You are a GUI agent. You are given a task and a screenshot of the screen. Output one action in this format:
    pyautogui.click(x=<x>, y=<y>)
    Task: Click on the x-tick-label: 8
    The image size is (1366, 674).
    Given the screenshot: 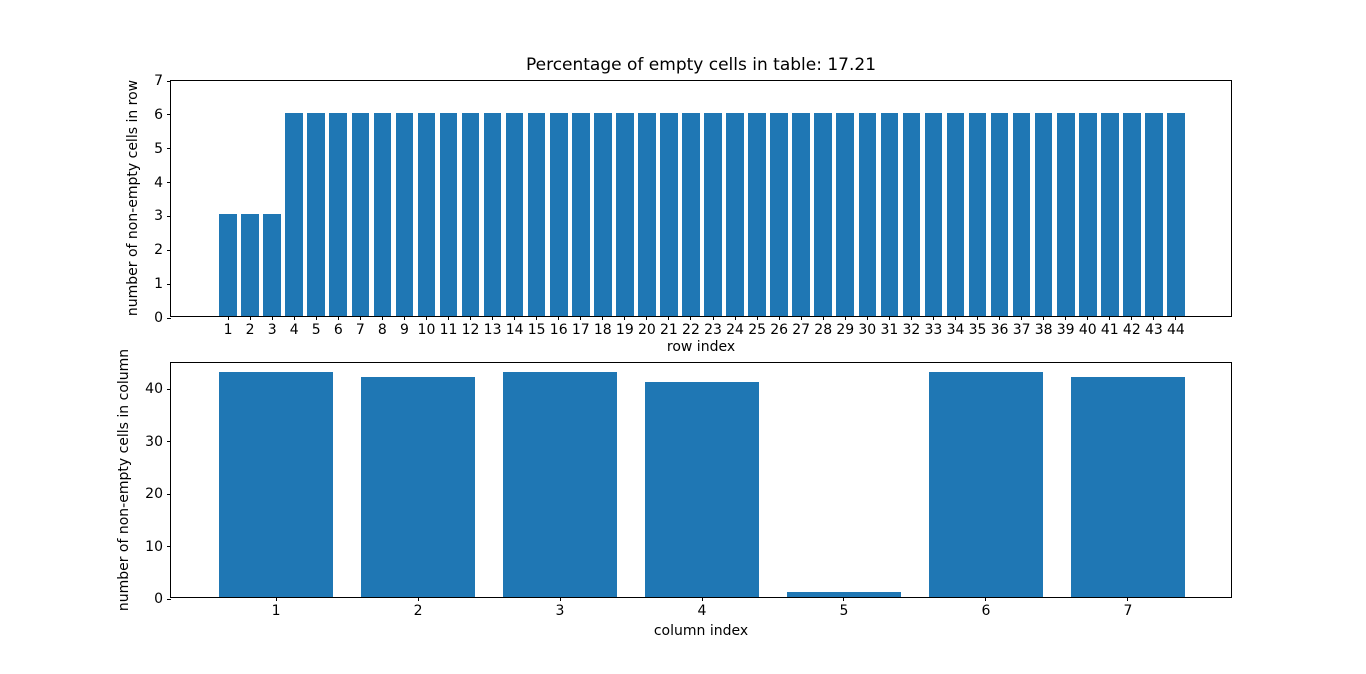 What is the action you would take?
    pyautogui.click(x=382, y=330)
    